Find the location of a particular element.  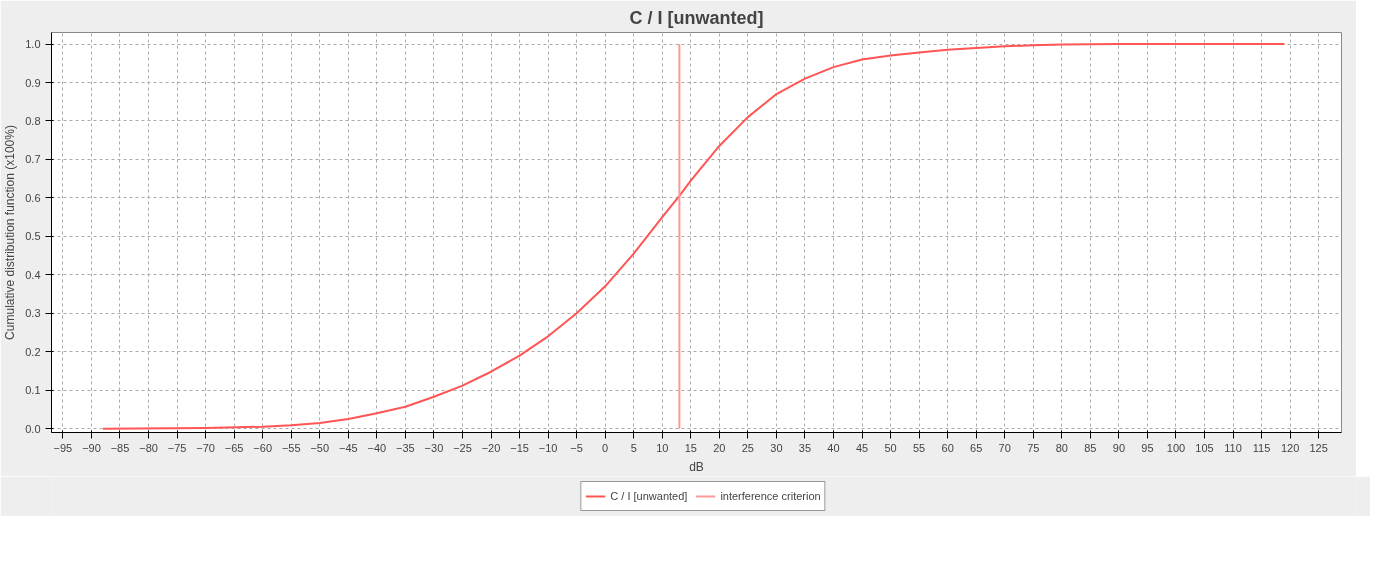

y-tick-label: 0.7 is located at coordinates (33, 159).